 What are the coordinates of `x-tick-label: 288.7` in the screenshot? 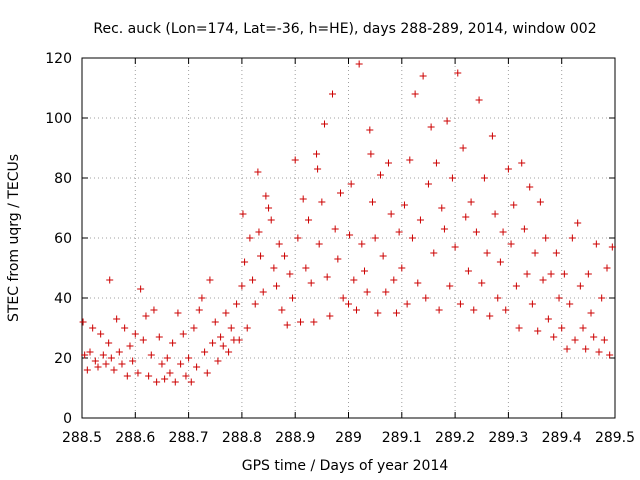 It's located at (189, 438).